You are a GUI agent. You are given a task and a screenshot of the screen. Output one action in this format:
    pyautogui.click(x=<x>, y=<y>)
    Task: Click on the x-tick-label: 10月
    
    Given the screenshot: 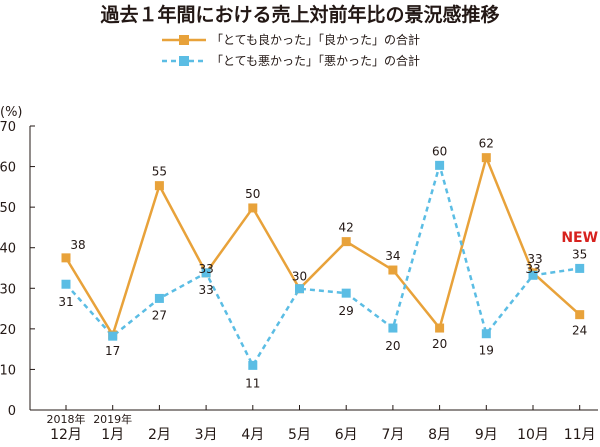 What is the action you would take?
    pyautogui.click(x=533, y=435)
    